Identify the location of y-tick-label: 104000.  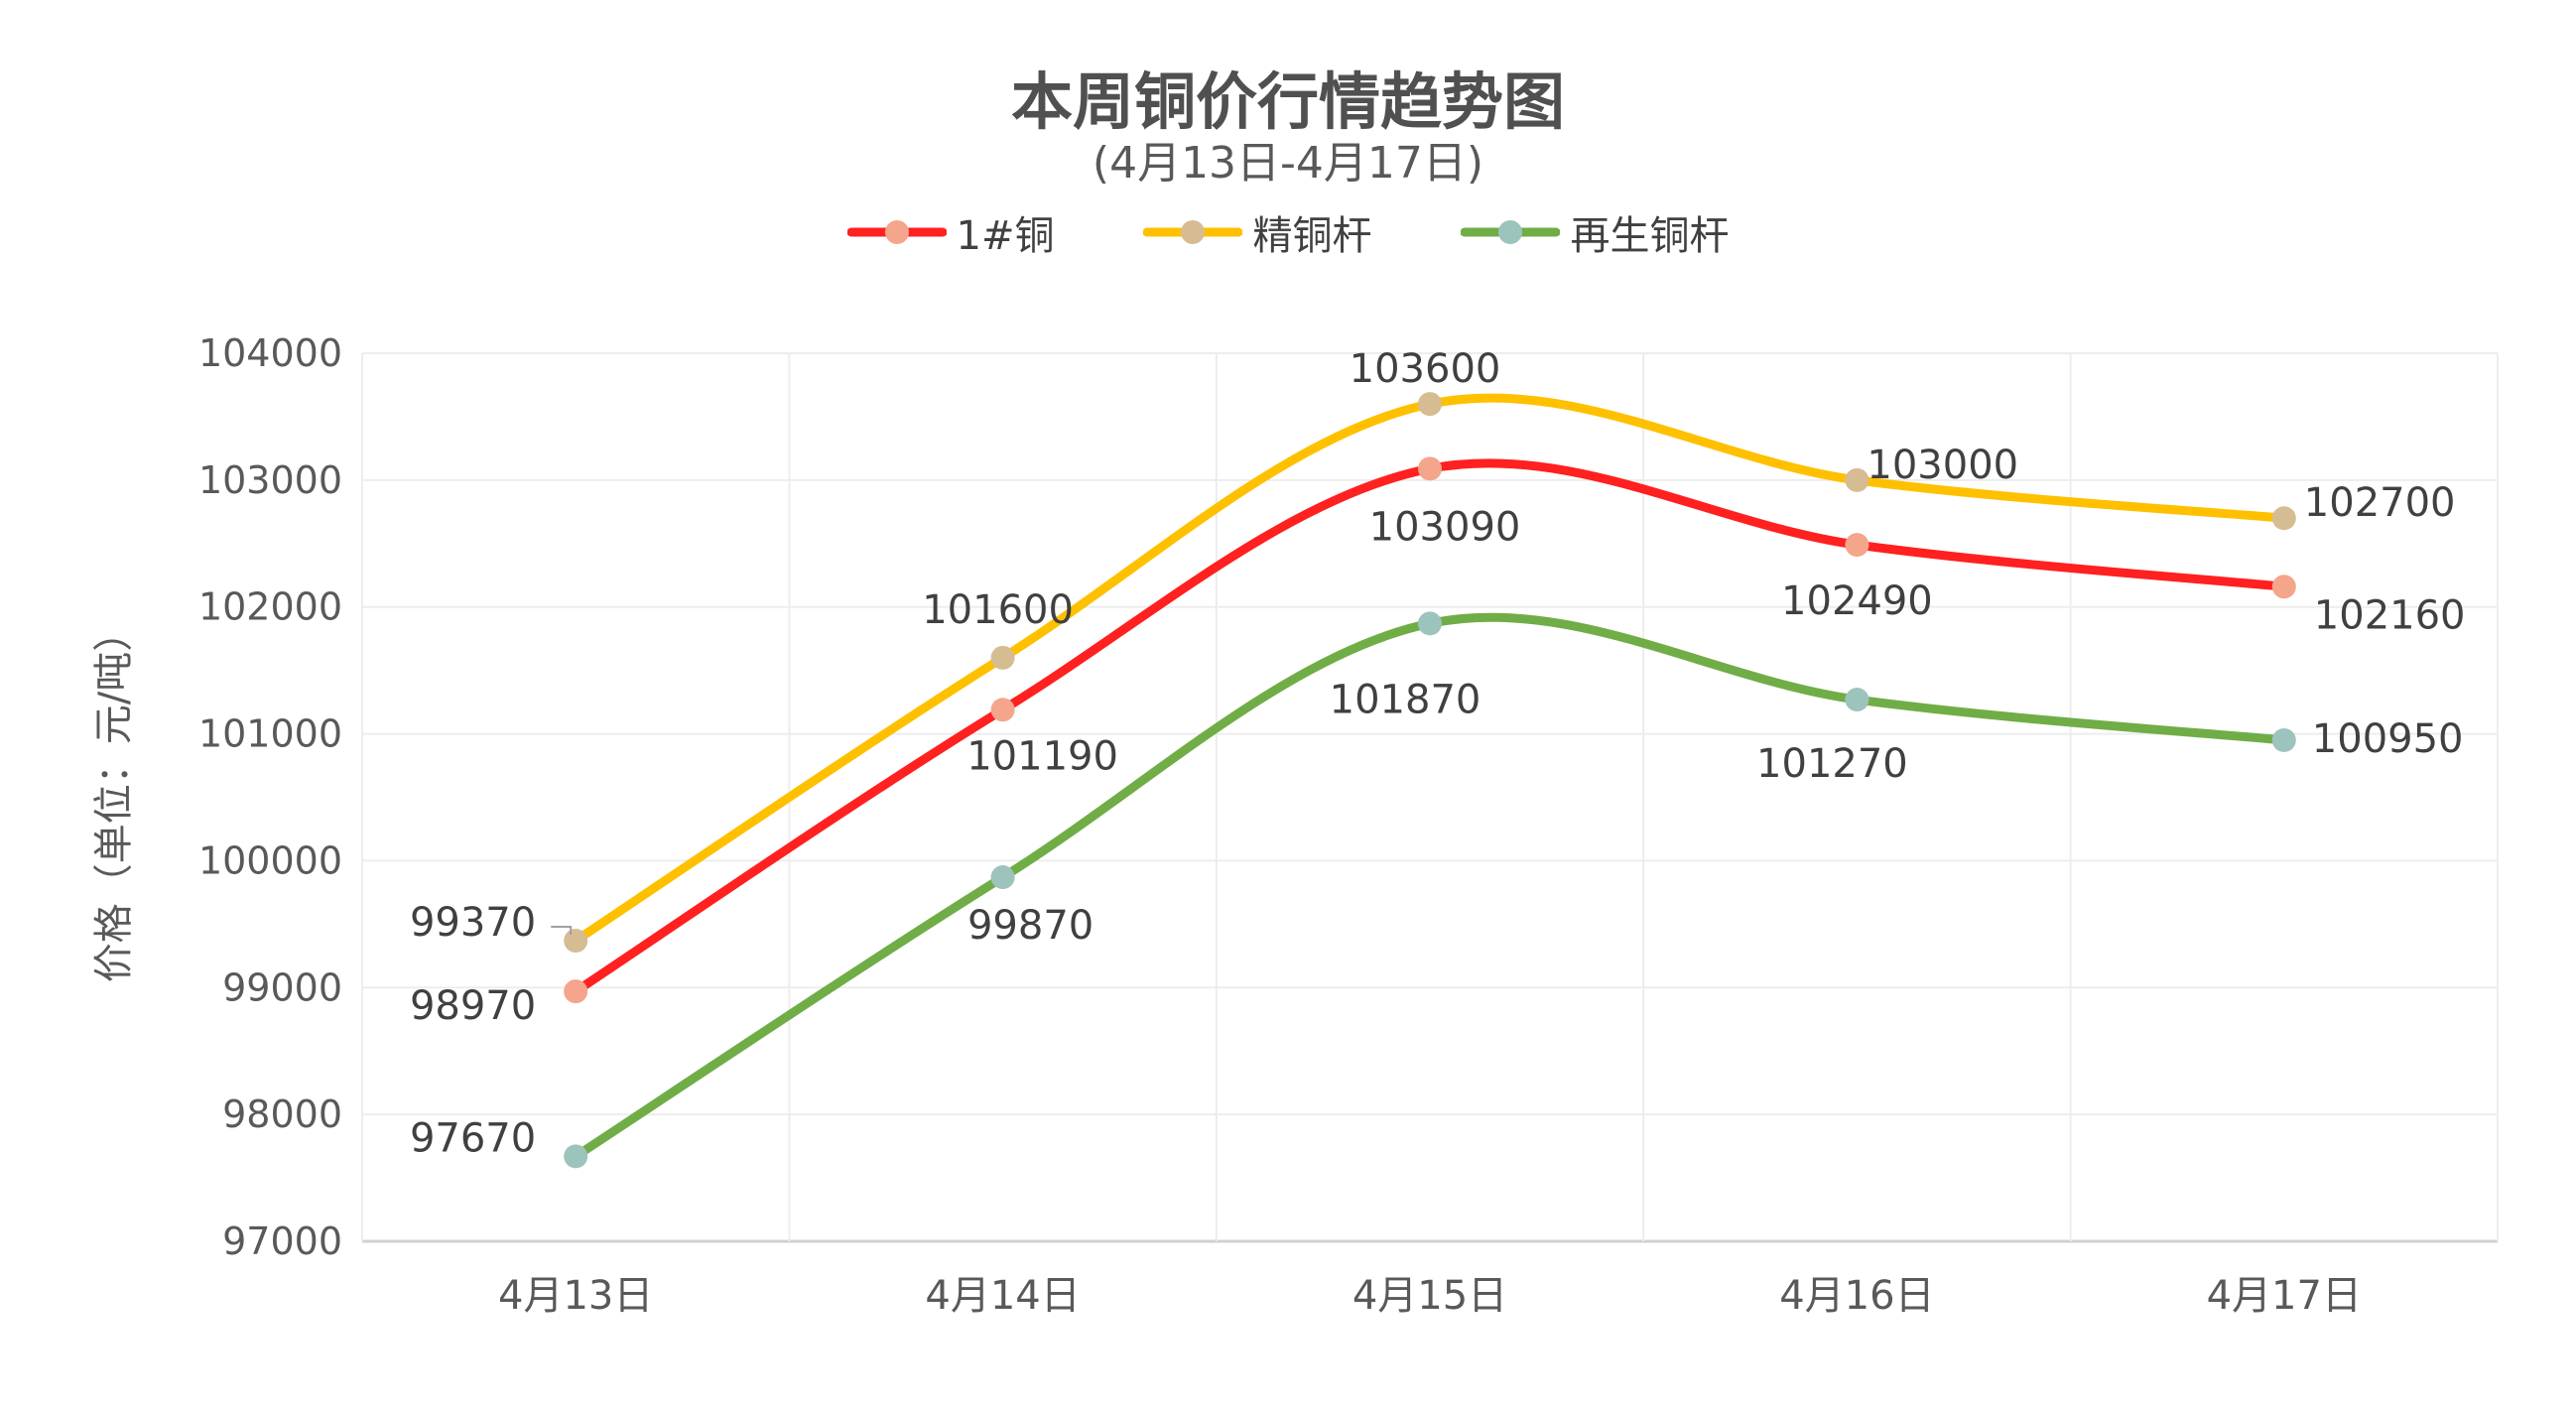
(270, 353).